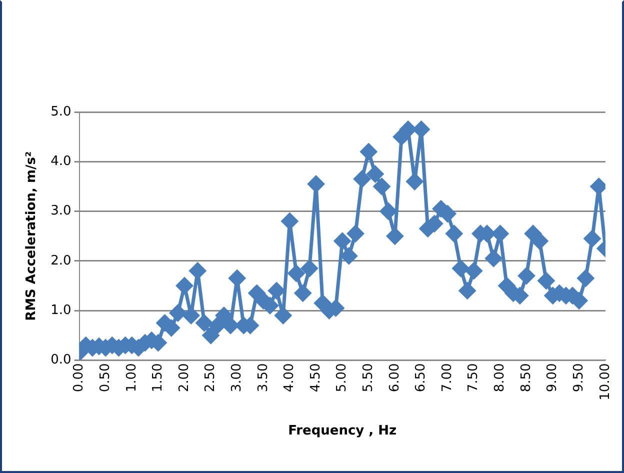  What do you see at coordinates (210, 377) in the screenshot?
I see `x-tick-label: 2.50` at bounding box center [210, 377].